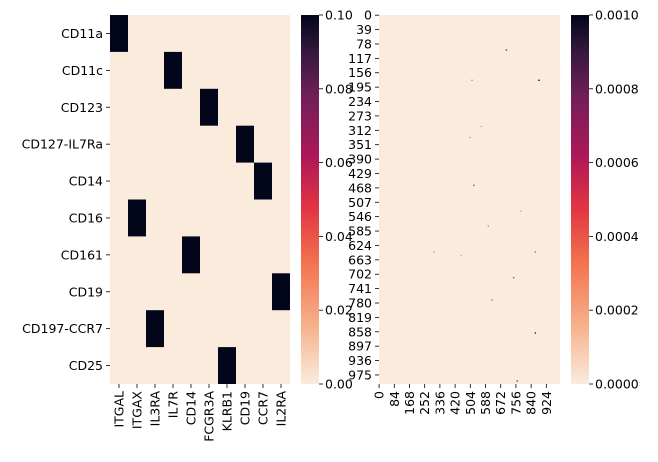 This screenshot has width=658, height=462. Describe the element at coordinates (360, 144) in the screenshot. I see `heatmap-2-row-label: 351` at that location.